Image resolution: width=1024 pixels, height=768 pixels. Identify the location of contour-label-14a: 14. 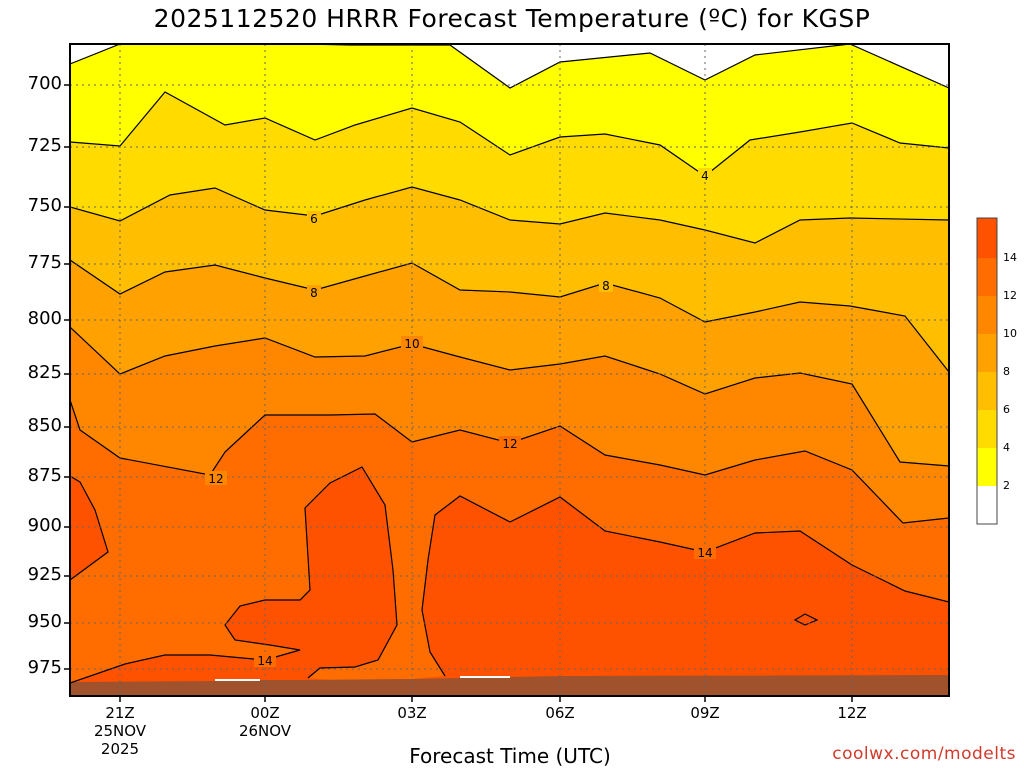
(704, 553).